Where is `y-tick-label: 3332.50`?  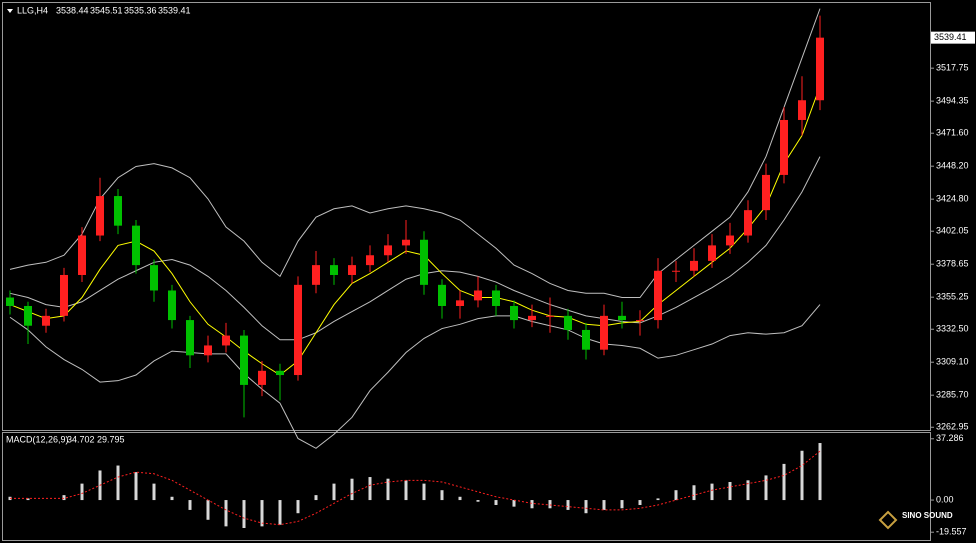
y-tick-label: 3332.50 is located at coordinates (952, 329).